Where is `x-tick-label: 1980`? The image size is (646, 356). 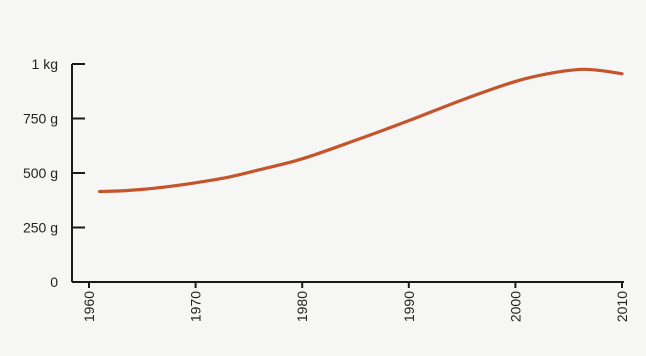
x-tick-label: 1980 is located at coordinates (302, 306).